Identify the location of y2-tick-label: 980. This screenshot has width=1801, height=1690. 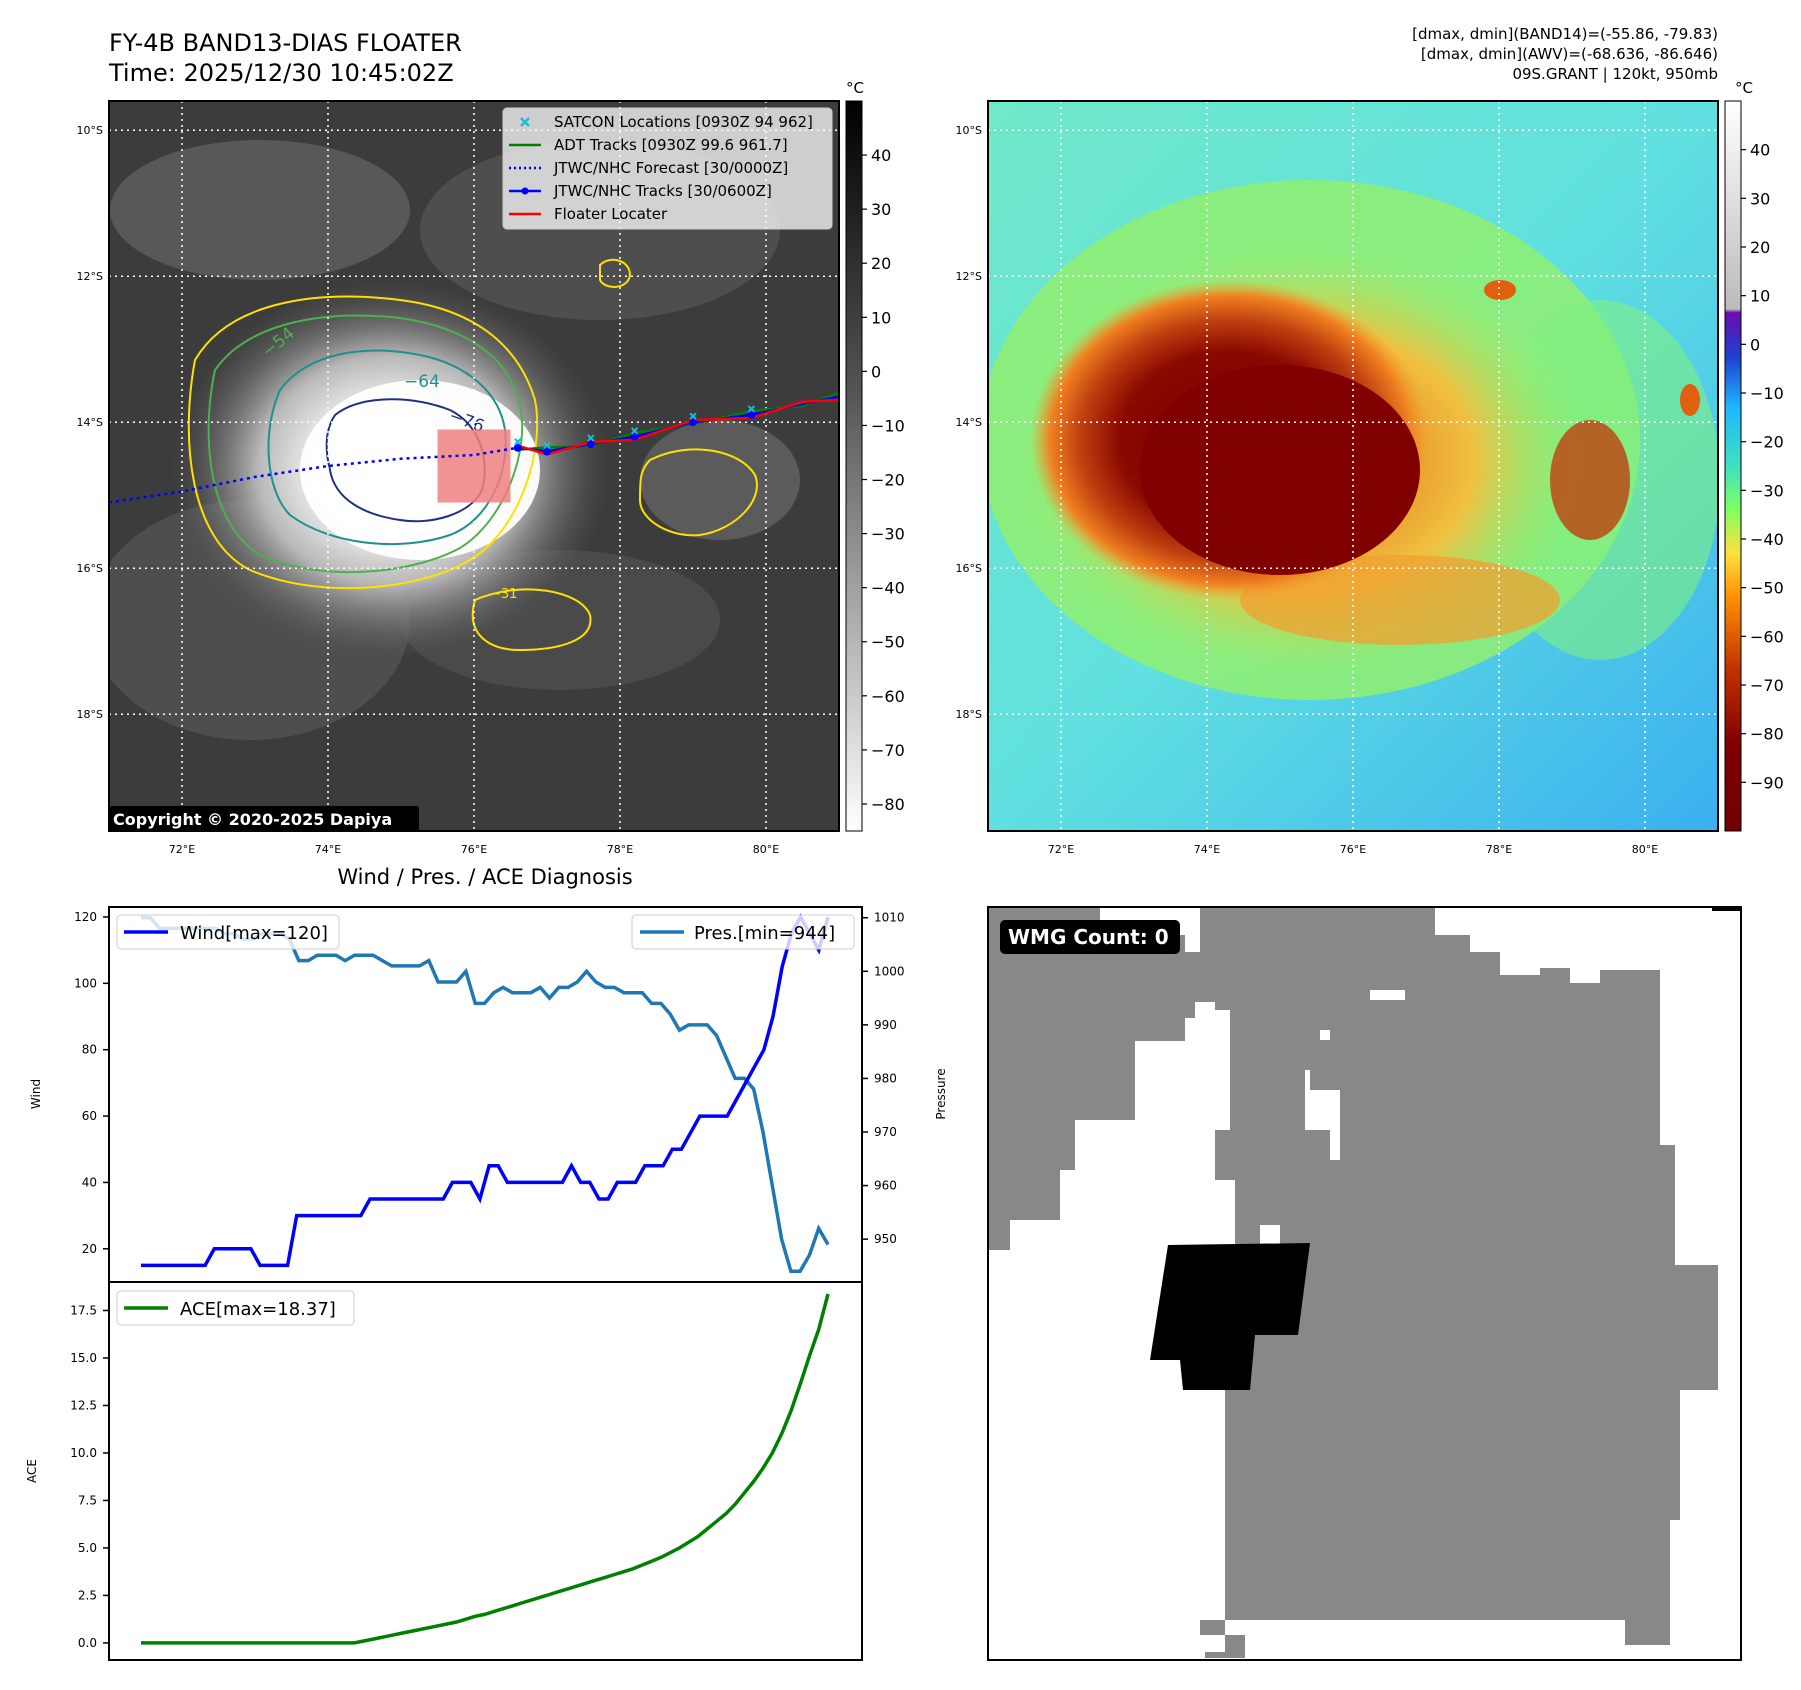
(885, 1078).